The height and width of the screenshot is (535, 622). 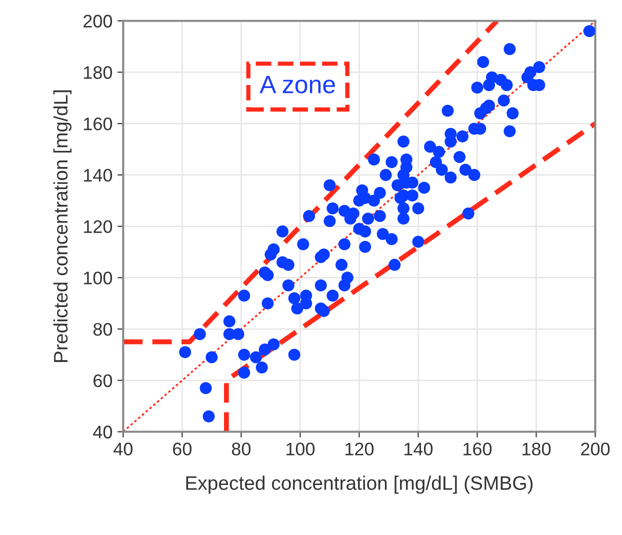 What do you see at coordinates (536, 449) in the screenshot?
I see `x-tick-label: 180` at bounding box center [536, 449].